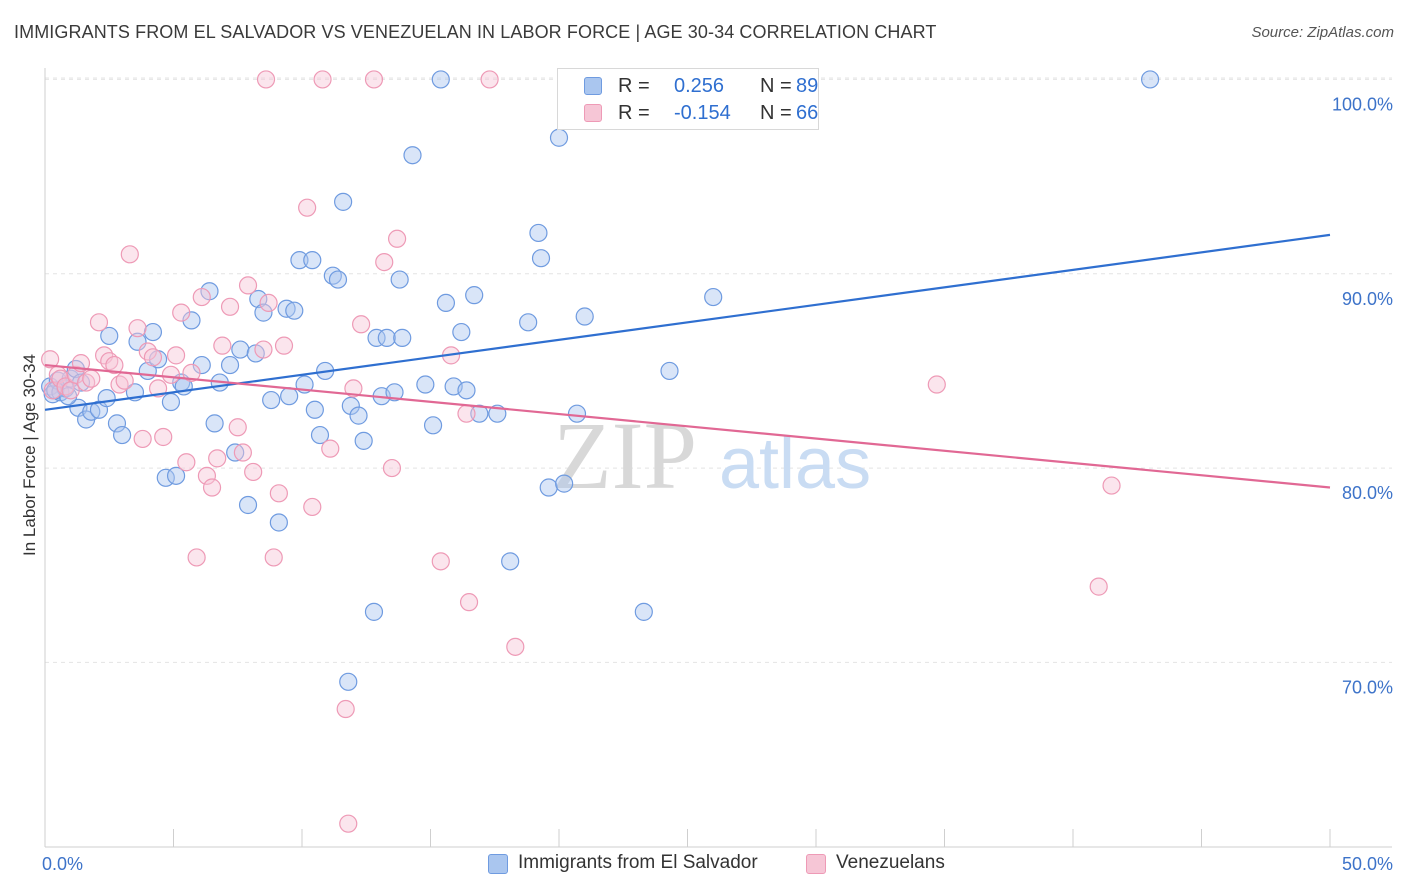 This screenshot has width=1406, height=892. What do you see at coordinates (807, 86) in the screenshot?
I see `legend-n-value-el-salvador: 89` at bounding box center [807, 86].